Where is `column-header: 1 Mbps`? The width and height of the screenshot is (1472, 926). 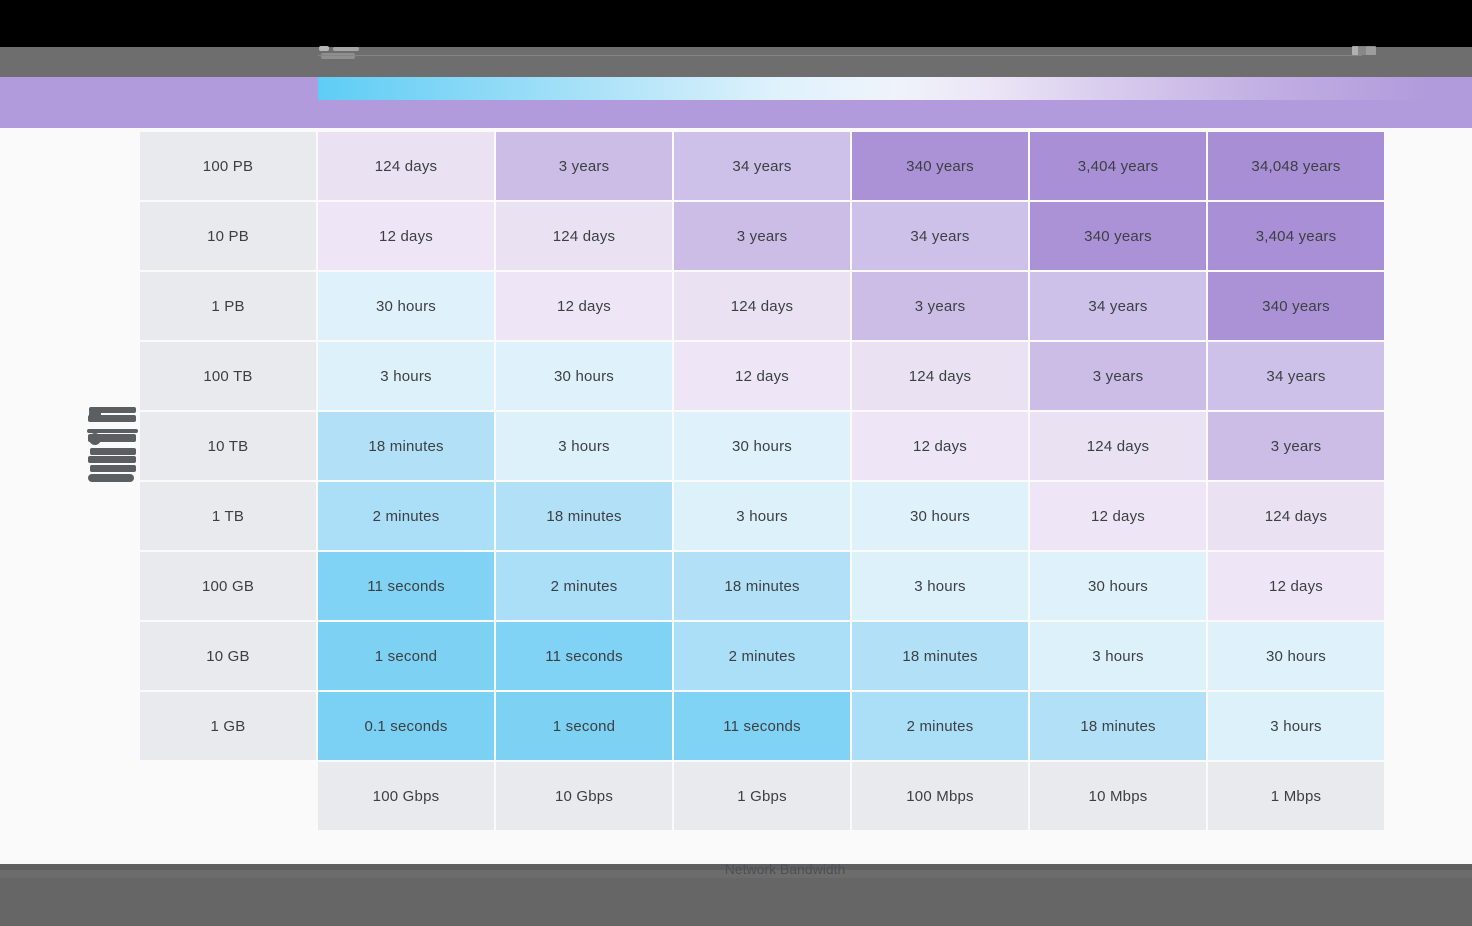 column-header: 1 Mbps is located at coordinates (1296, 796).